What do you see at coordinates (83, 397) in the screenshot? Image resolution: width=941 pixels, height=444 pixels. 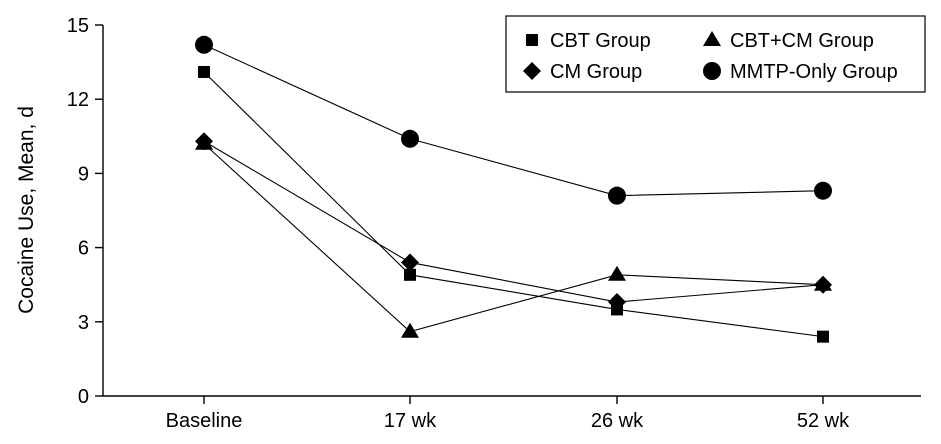 I see `y-tick-label-0: 0` at bounding box center [83, 397].